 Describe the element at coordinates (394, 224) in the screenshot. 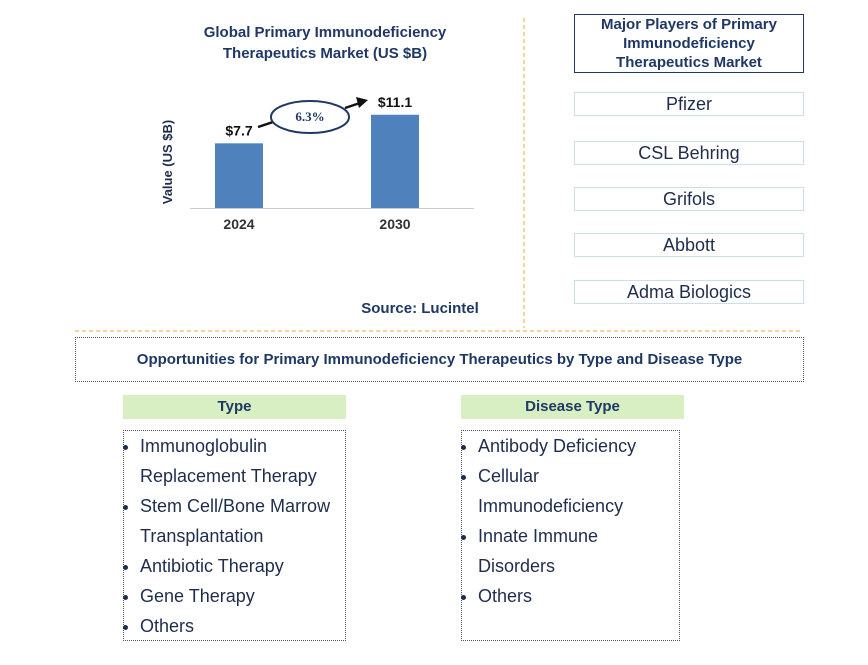

I see `x-tick-label: 2030` at that location.